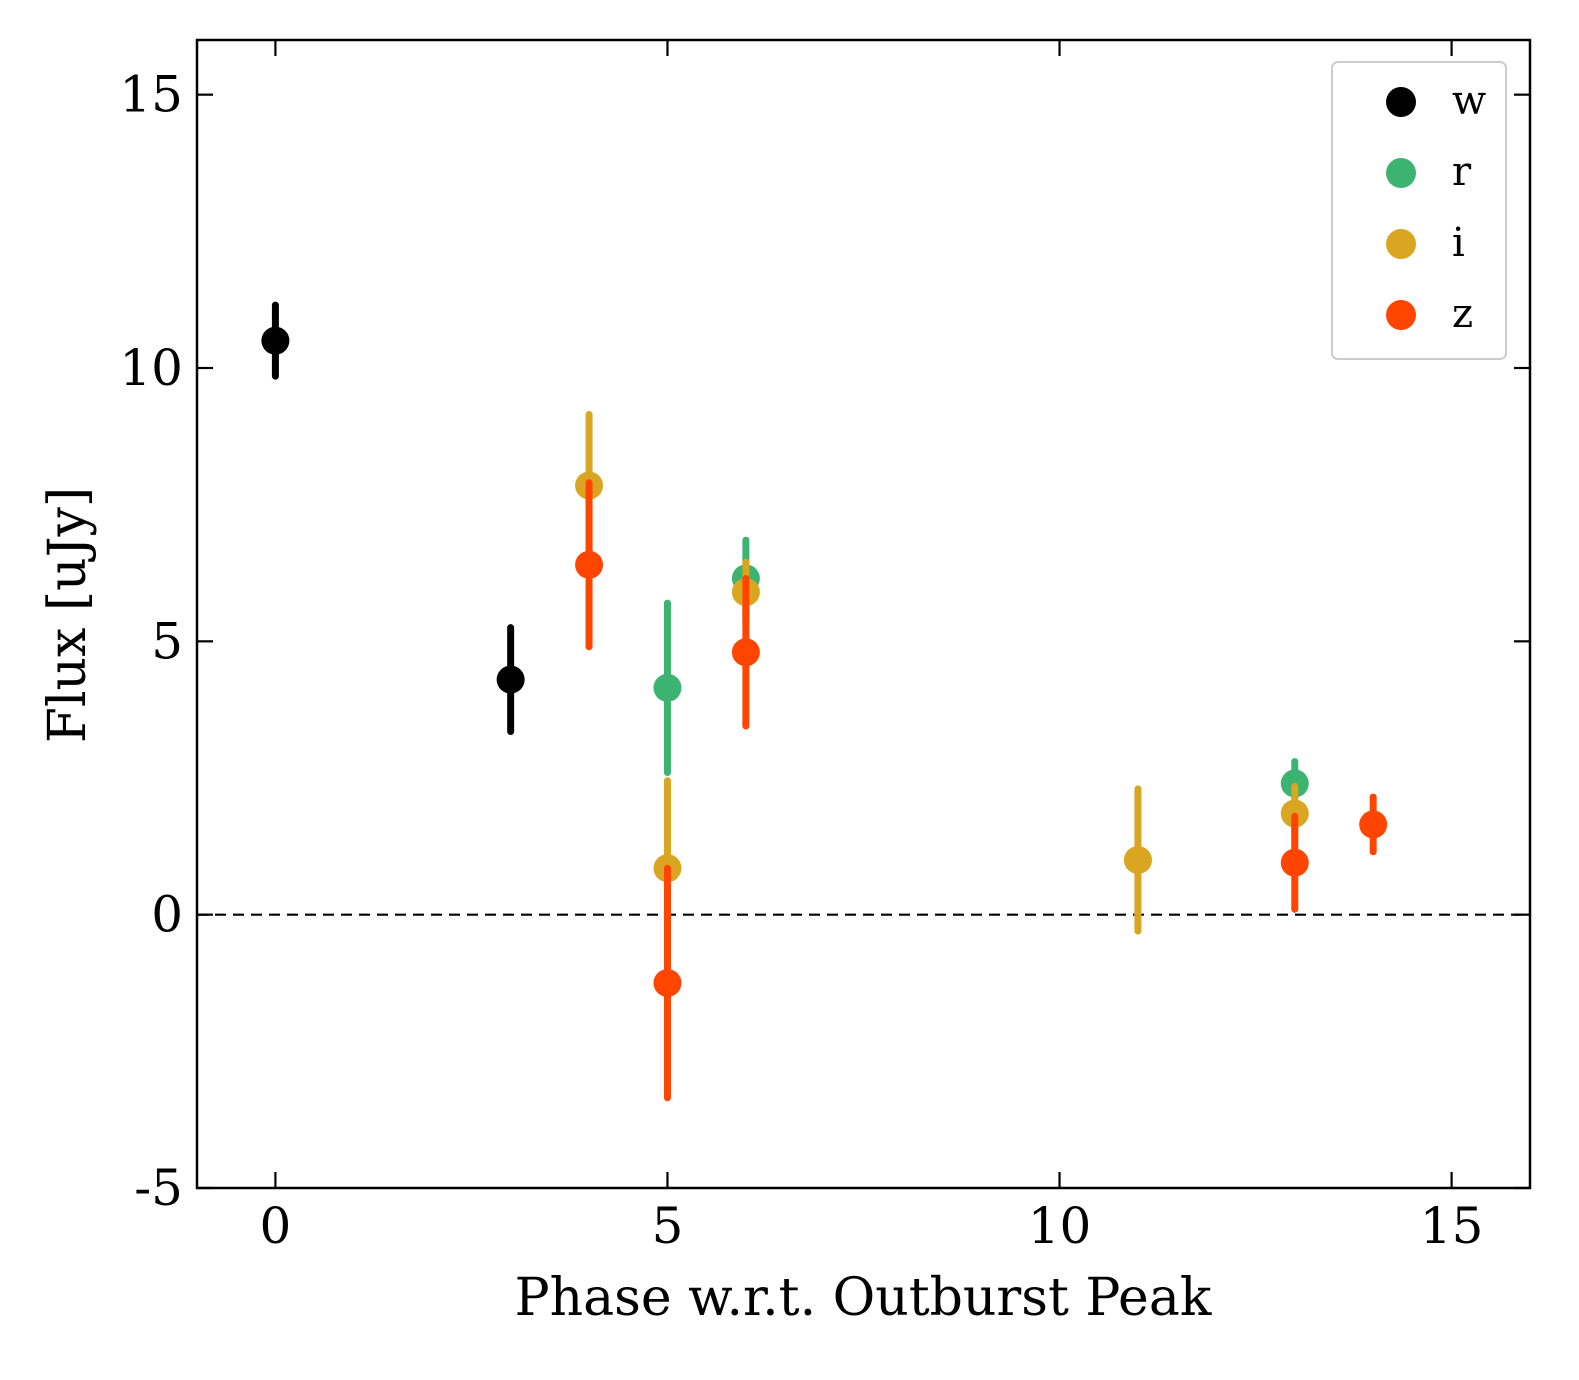 The image size is (1579, 1380). What do you see at coordinates (1452, 1226) in the screenshot?
I see `x-tick-label: 15` at bounding box center [1452, 1226].